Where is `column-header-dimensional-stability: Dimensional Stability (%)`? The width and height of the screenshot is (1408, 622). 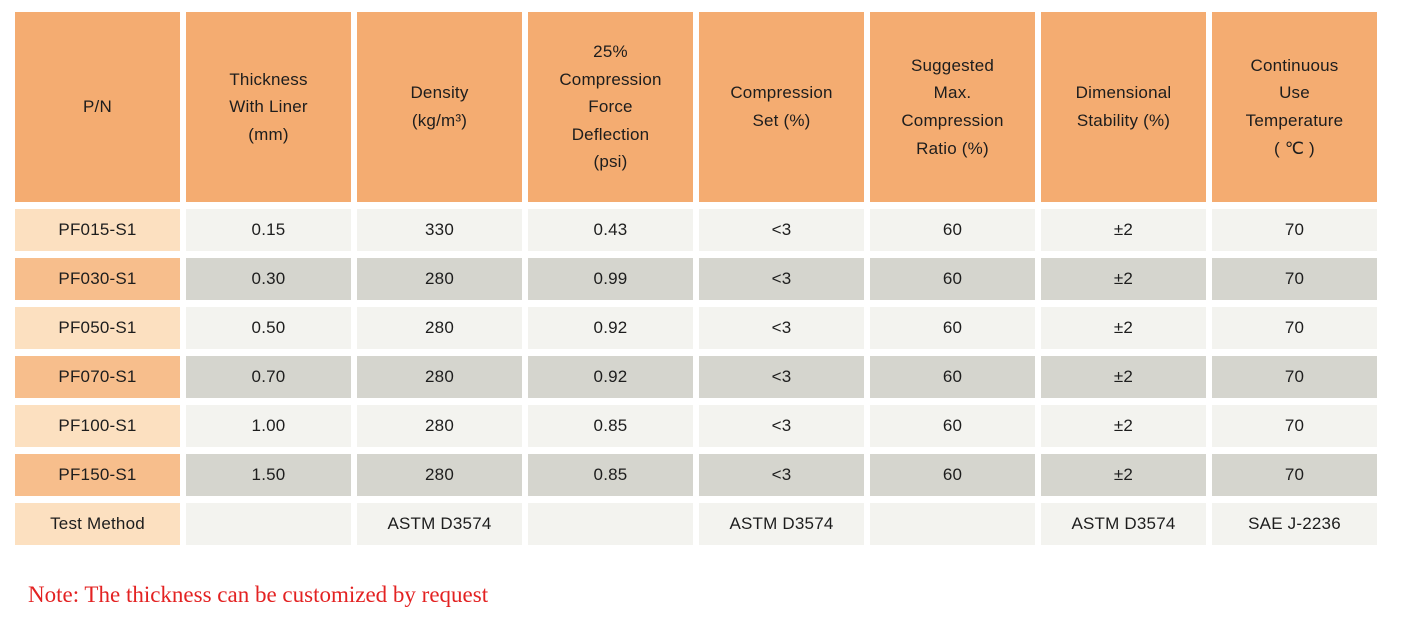
column-header-dimensional-stability: Dimensional Stability (%) is located at coordinates (1123, 107).